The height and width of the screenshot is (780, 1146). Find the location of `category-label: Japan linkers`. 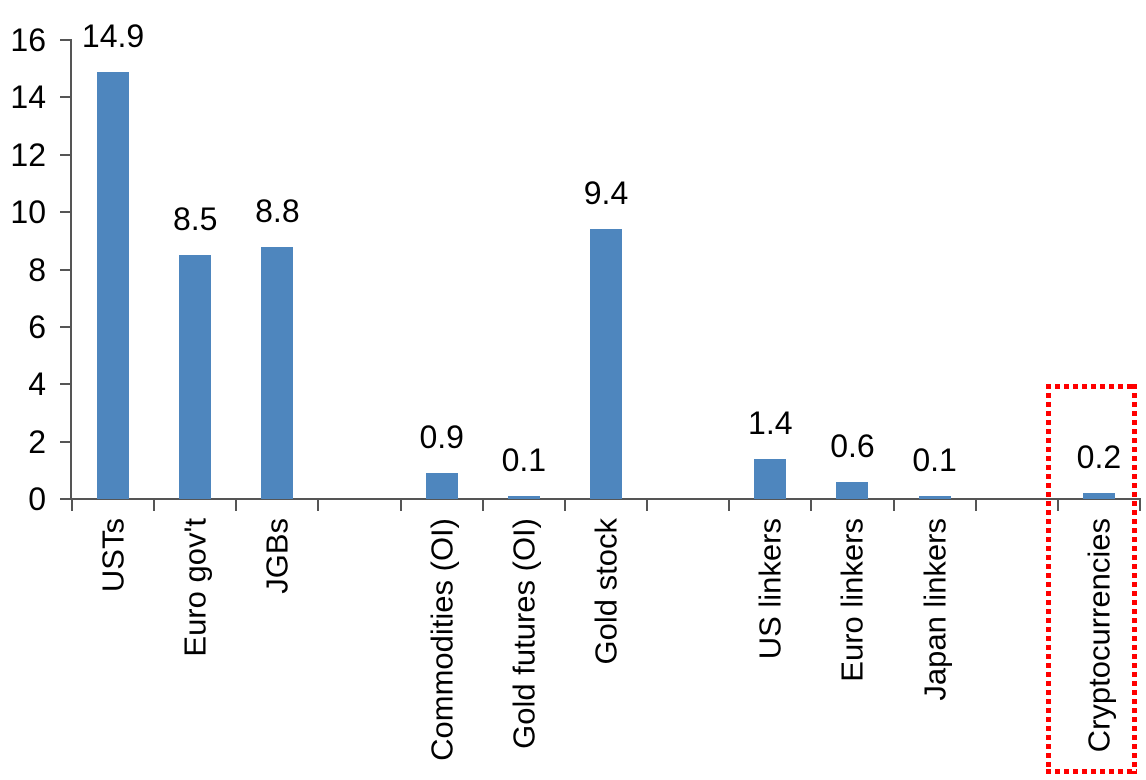

category-label: Japan linkers is located at coordinates (935, 609).